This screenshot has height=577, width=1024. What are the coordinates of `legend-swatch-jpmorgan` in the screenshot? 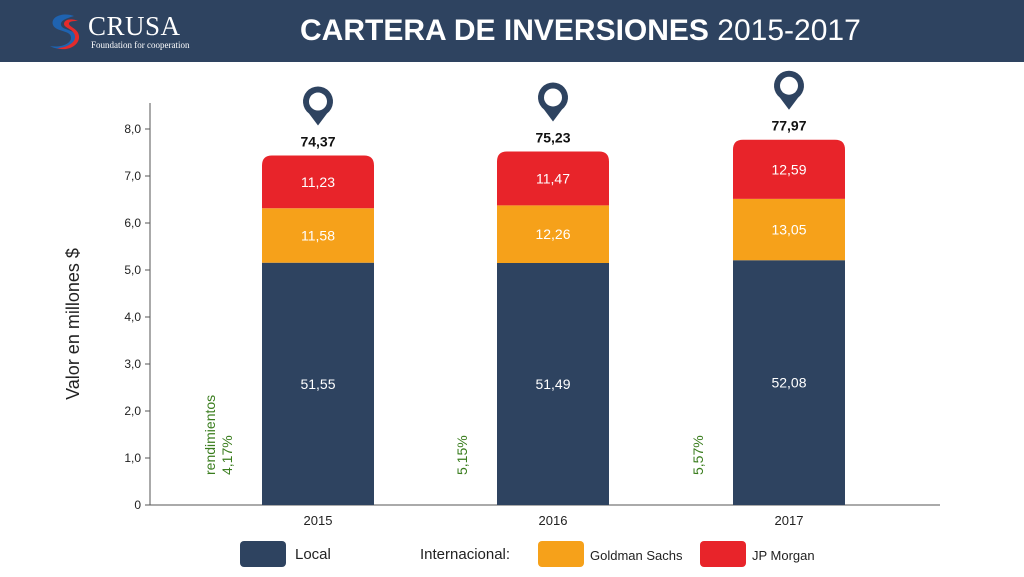 It's located at (723, 554).